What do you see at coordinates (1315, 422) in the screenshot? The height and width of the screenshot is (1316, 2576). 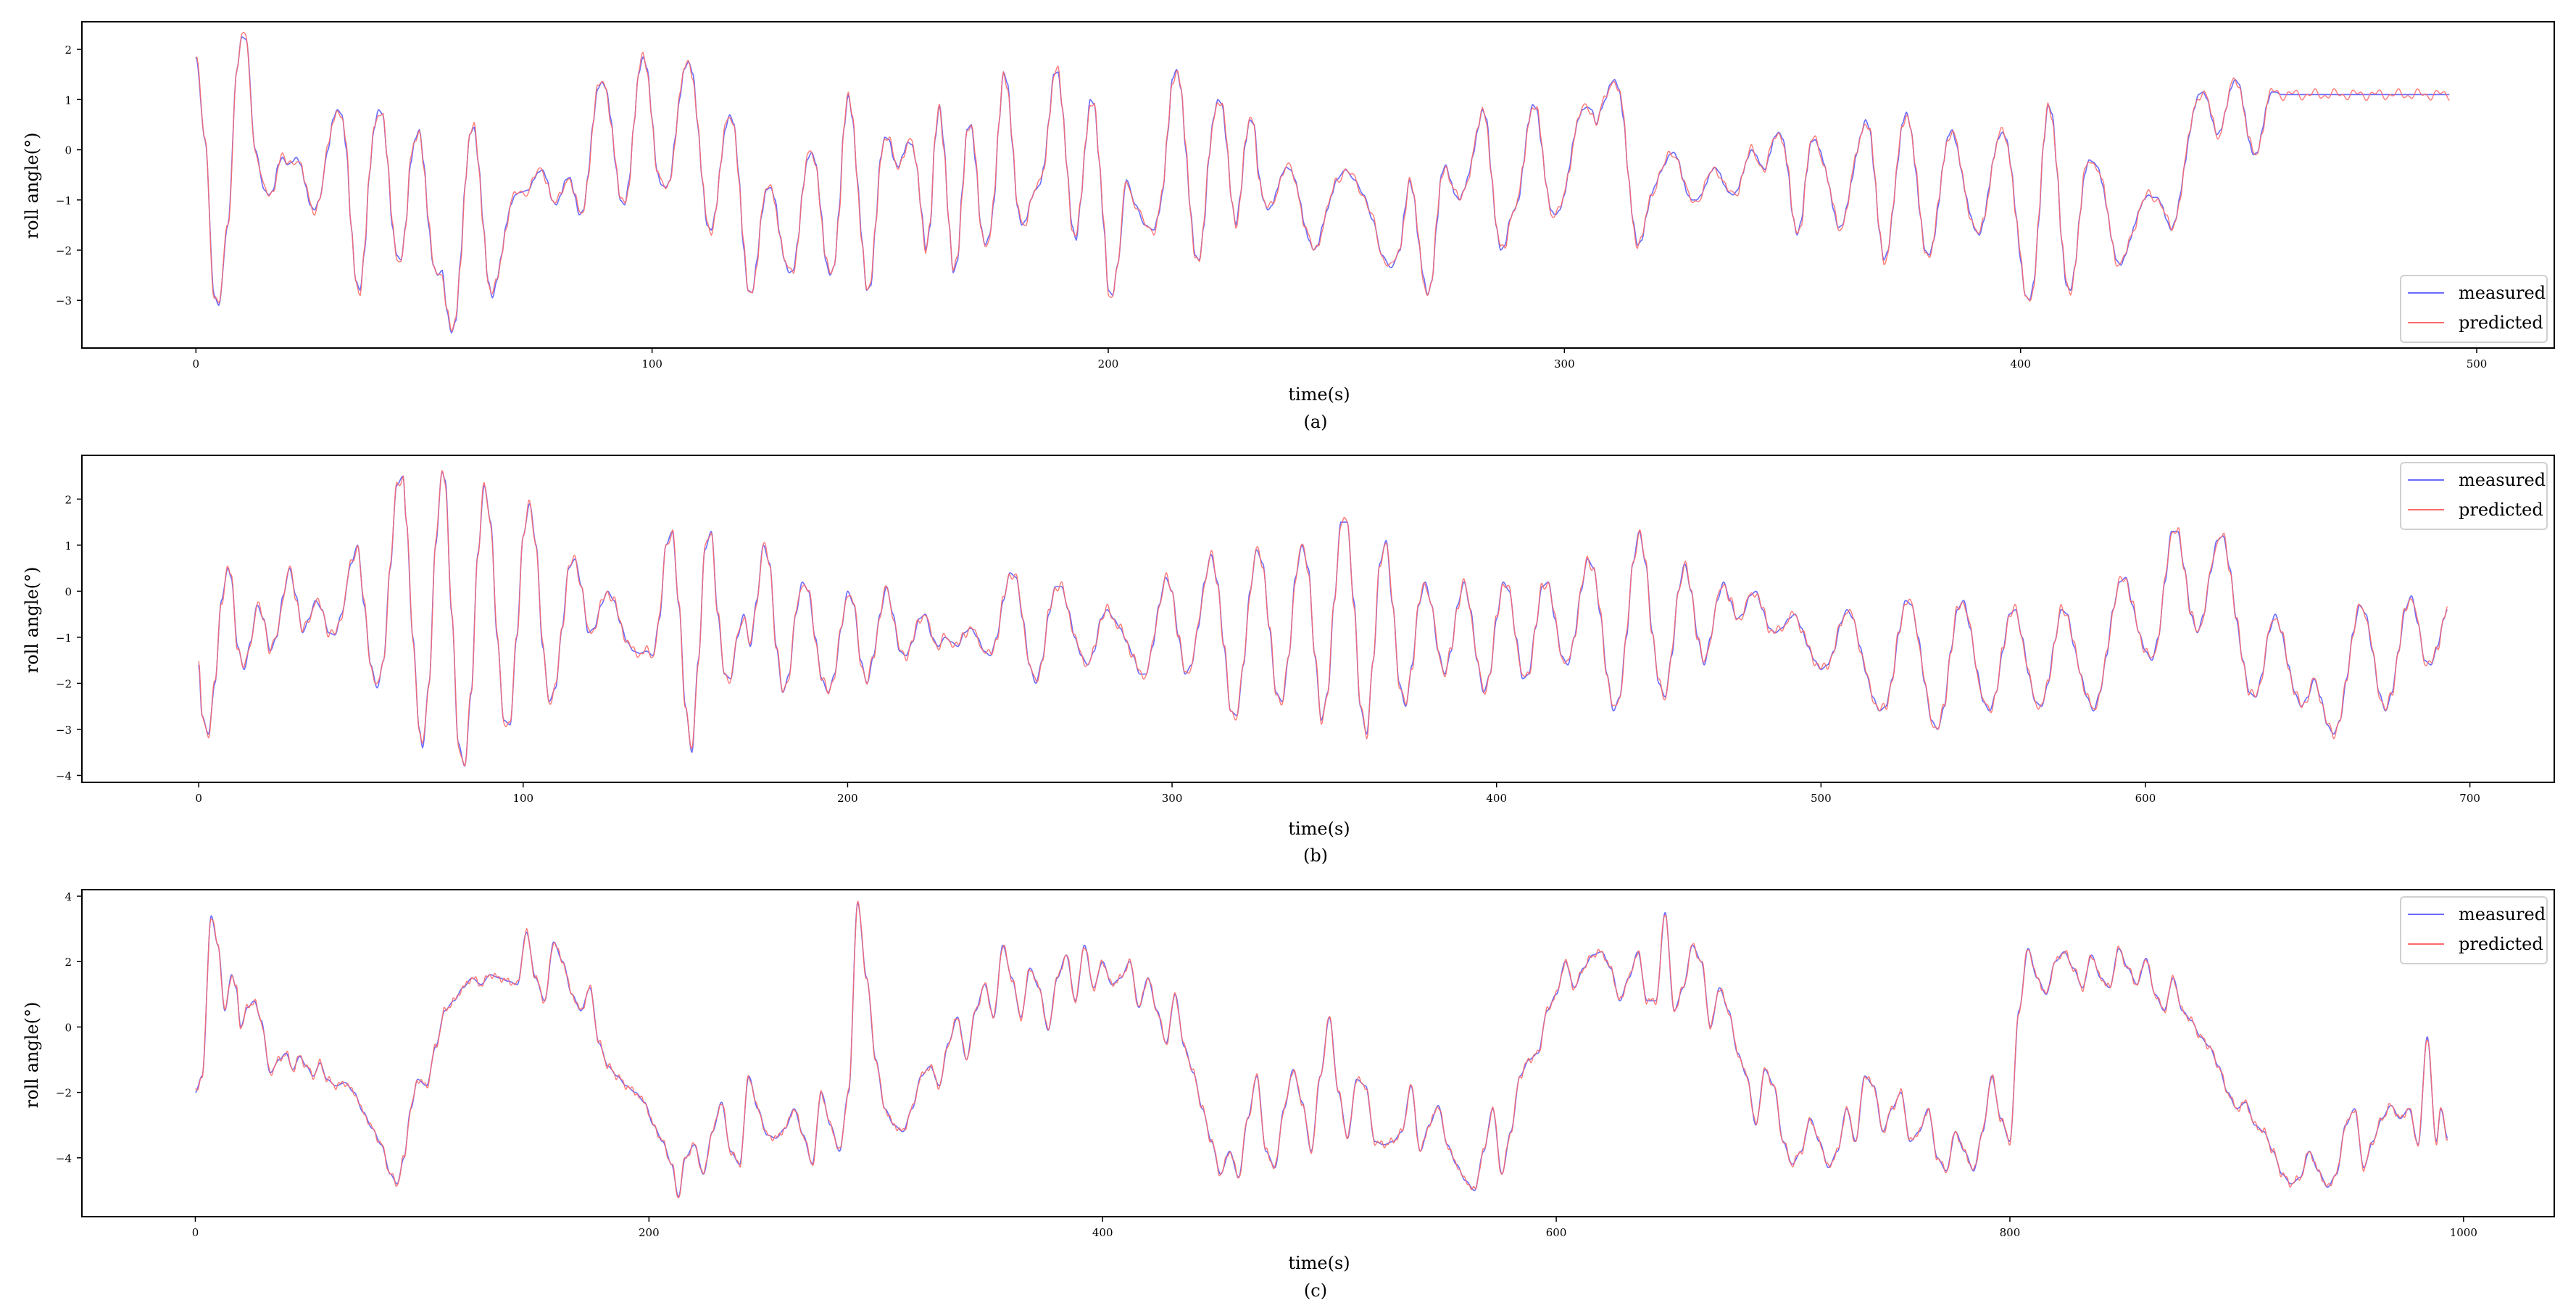 I see `caption-a: (a)` at bounding box center [1315, 422].